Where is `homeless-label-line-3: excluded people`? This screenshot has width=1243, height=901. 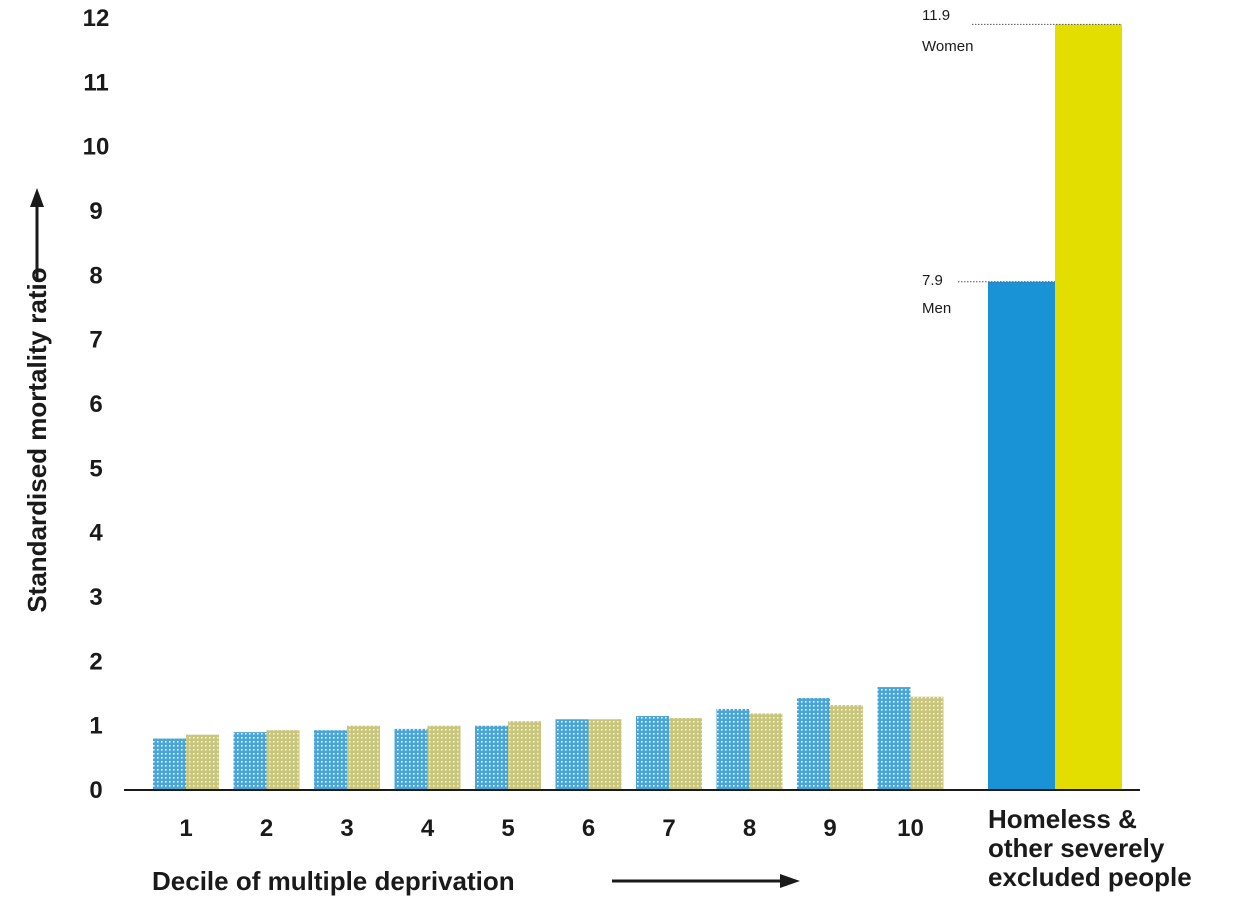
homeless-label-line-3: excluded people is located at coordinates (1090, 877).